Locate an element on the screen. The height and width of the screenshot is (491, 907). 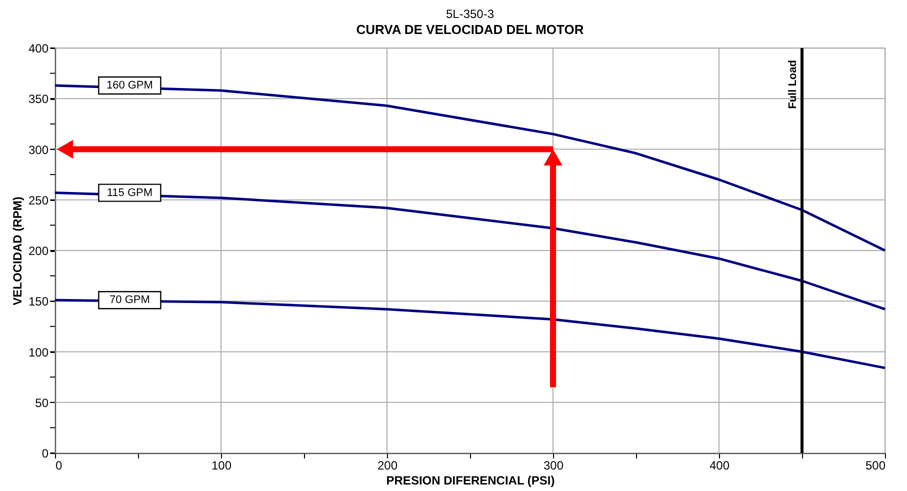
x-axis-title: PRESION DIFERENCIAL (PSI) is located at coordinates (470, 481).